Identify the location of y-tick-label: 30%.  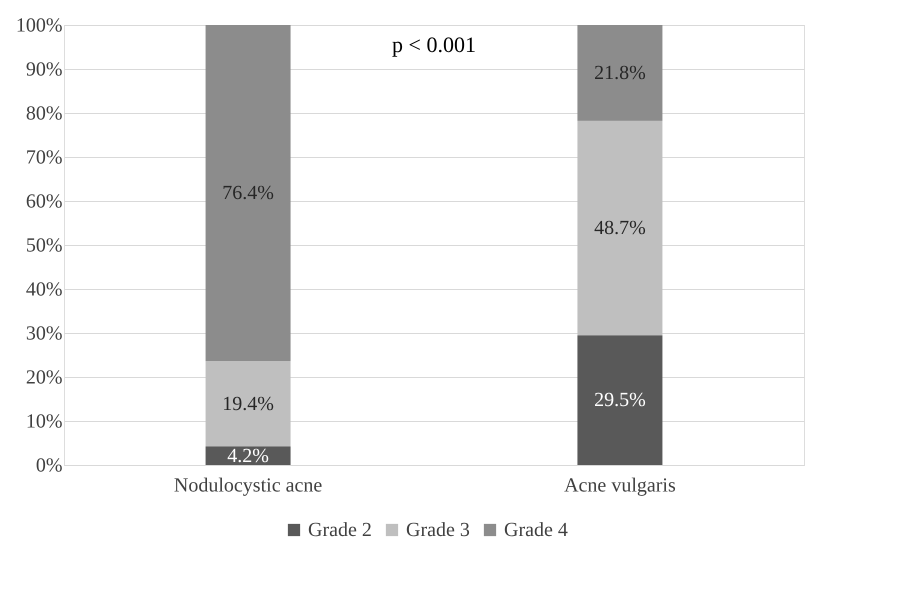
(44, 333).